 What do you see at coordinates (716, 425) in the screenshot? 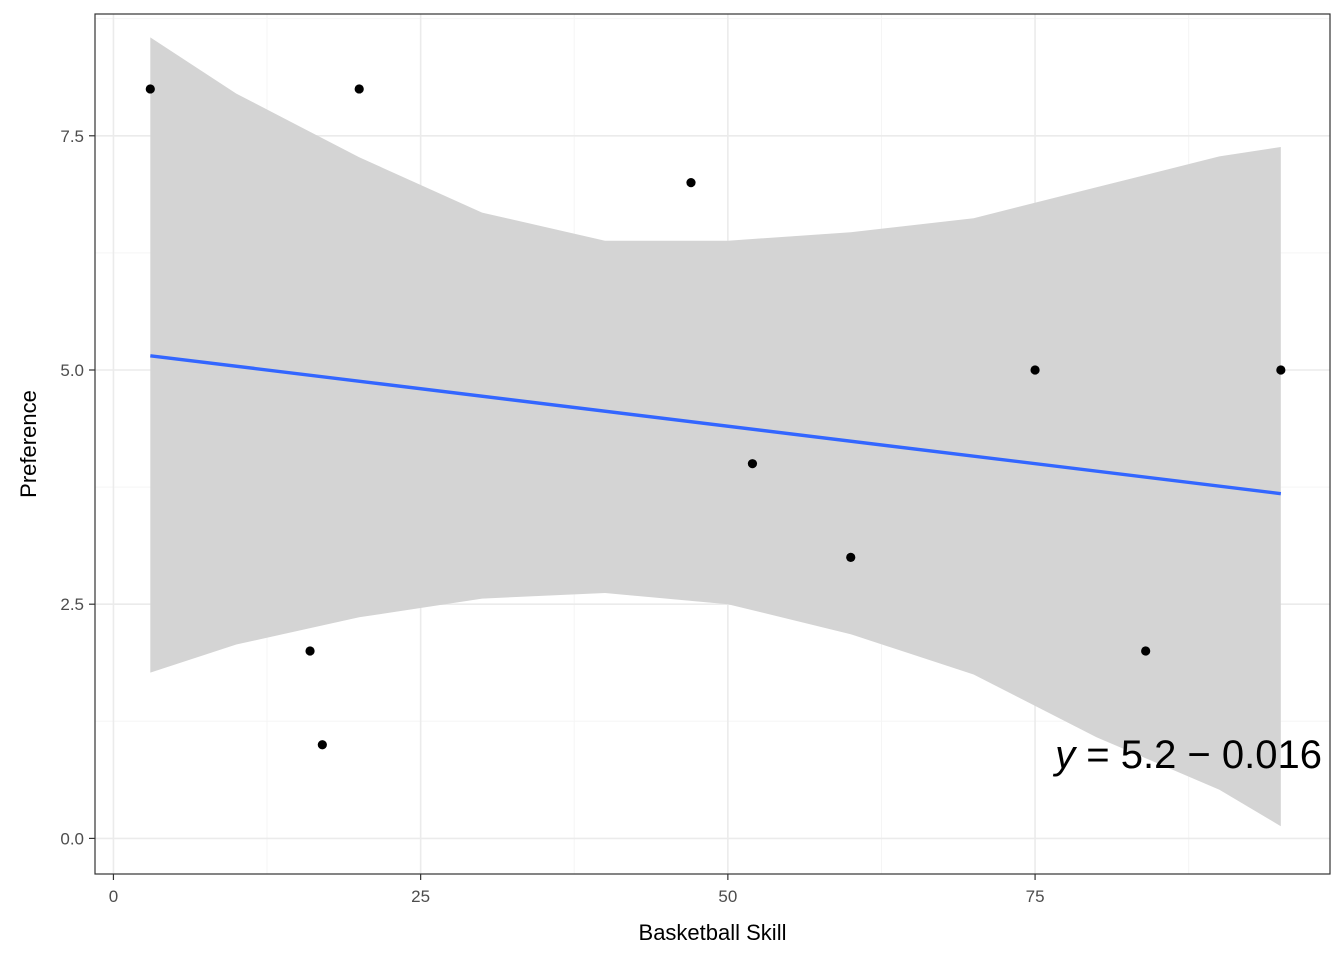
I see `fit-line` at bounding box center [716, 425].